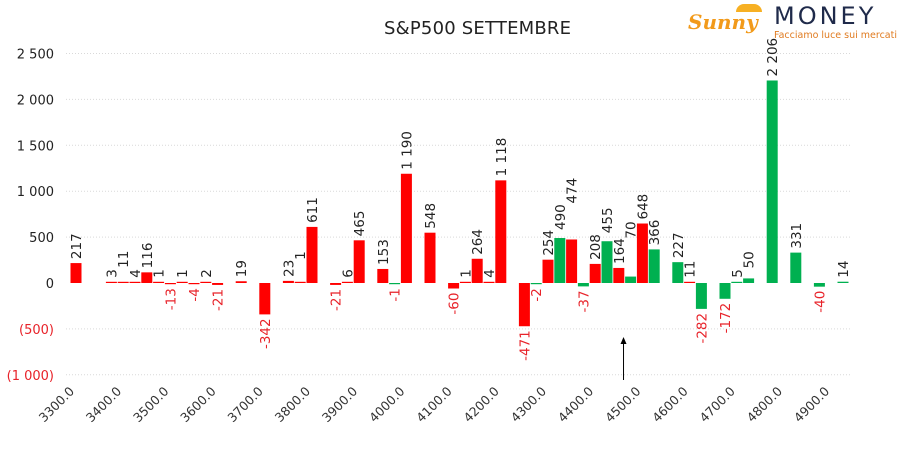 This screenshot has width=897, height=452. I want to click on data-label-4525: 366, so click(655, 233).